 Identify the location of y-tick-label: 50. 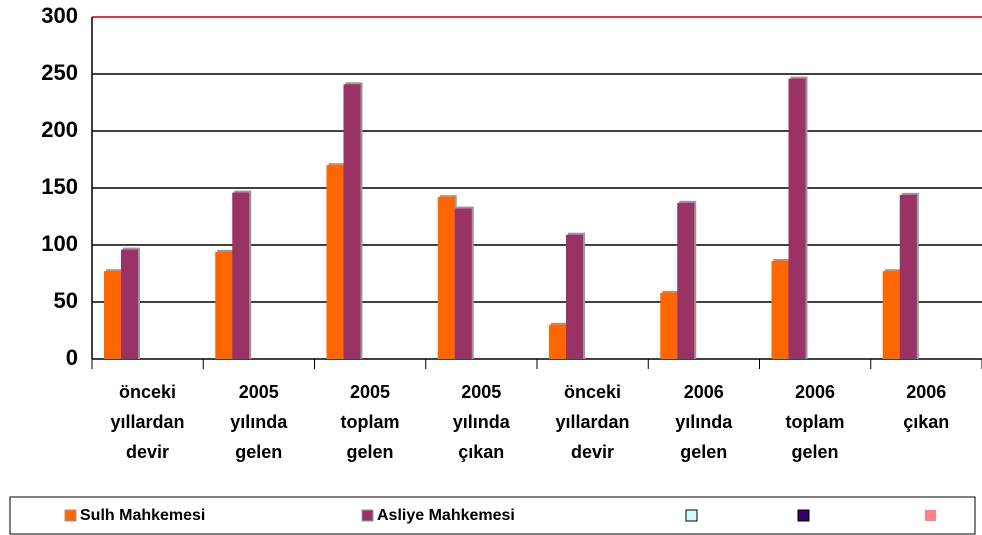
(66, 300).